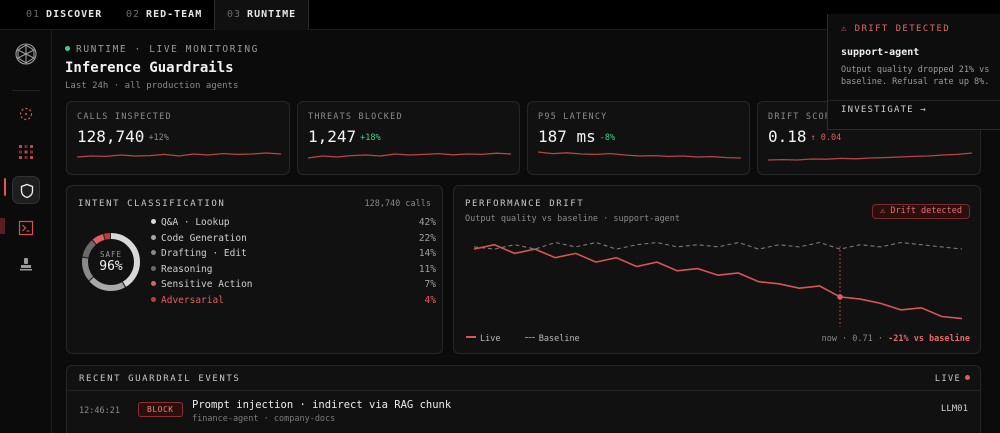 Image resolution: width=1000 pixels, height=433 pixels. I want to click on section-title: PERFORMANCE DRIFT, so click(525, 204).